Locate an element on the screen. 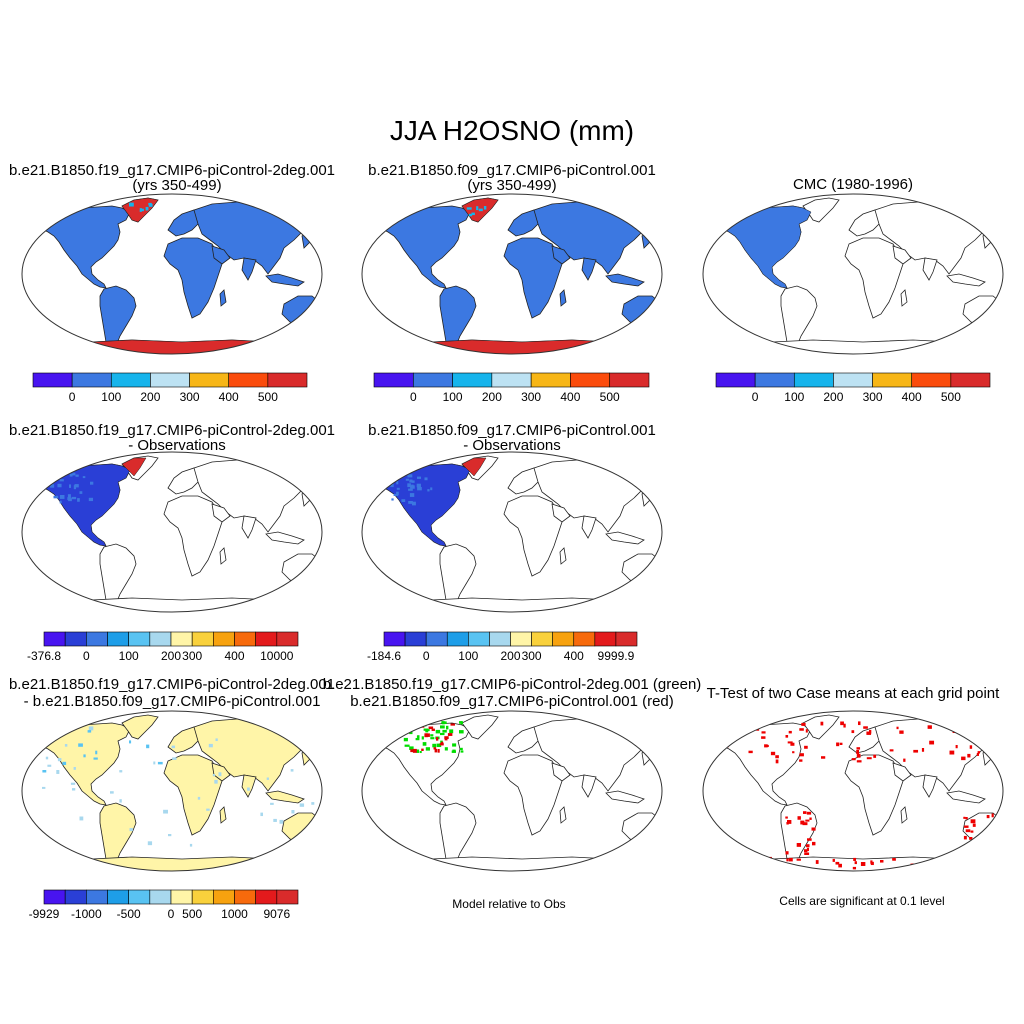 The image size is (1024, 1024). colorbar-tick-label: 10000 is located at coordinates (277, 656).